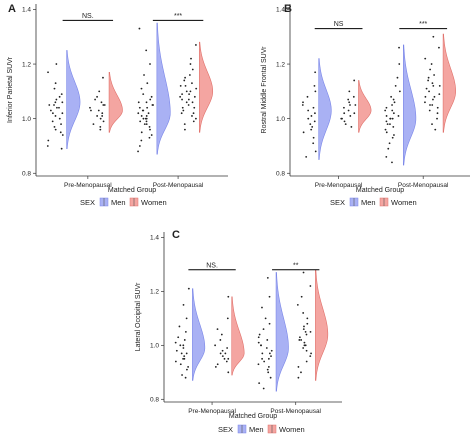  What do you see at coordinates (178, 185) in the screenshot?
I see `x-tick-label: Post-Menopausal` at bounding box center [178, 185].